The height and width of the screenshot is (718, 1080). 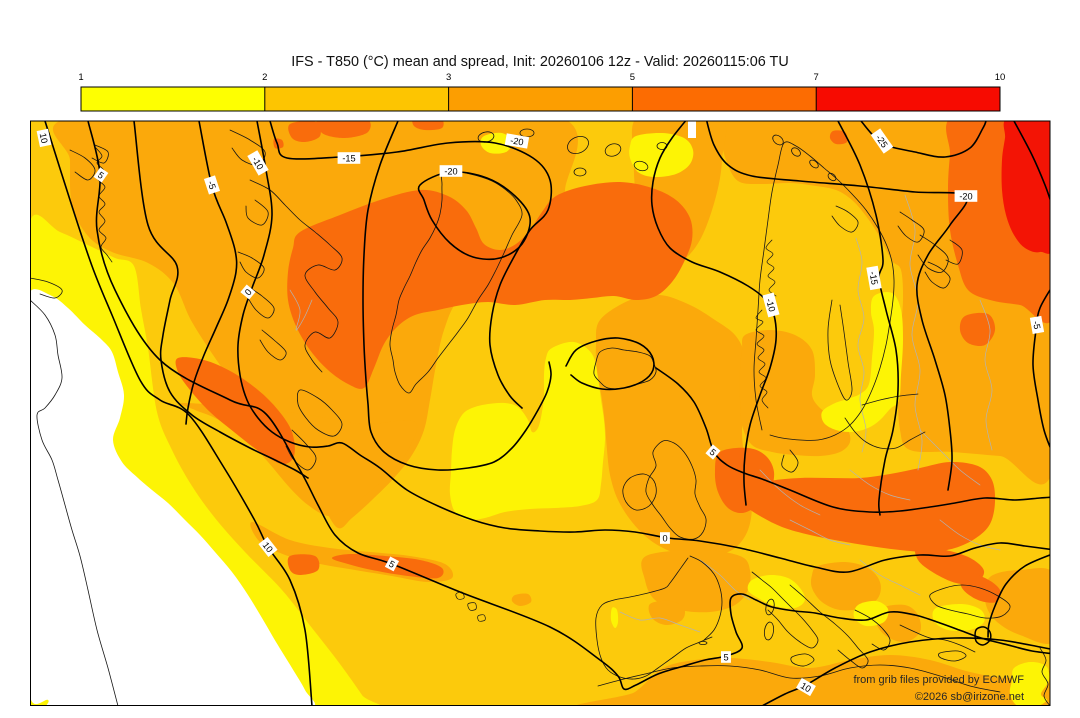 I want to click on svg-text: 1, so click(x=80, y=77).